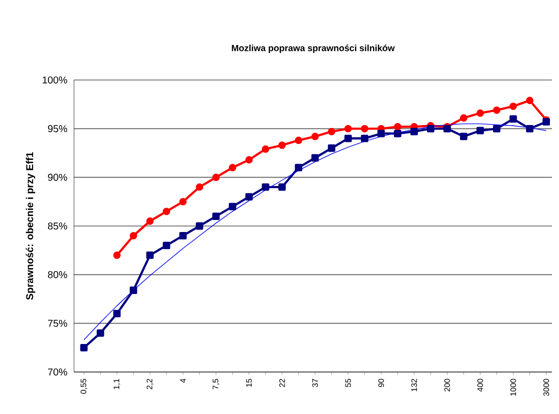 The width and height of the screenshot is (559, 414). What do you see at coordinates (313, 48) in the screenshot?
I see `chart-title: Mozliwa poprawa sprawności silników` at bounding box center [313, 48].